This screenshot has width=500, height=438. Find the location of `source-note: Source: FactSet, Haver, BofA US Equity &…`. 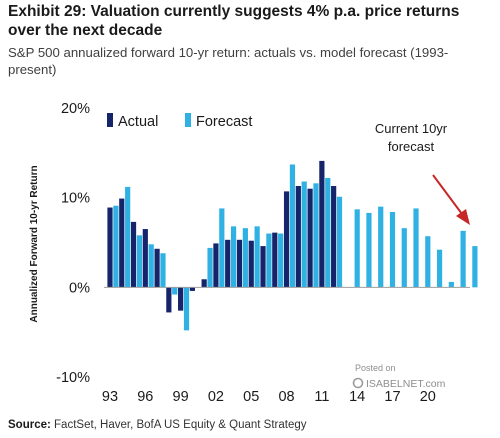

source-note: Source: FactSet, Haver, BofA US Equity &… is located at coordinates (248, 425).